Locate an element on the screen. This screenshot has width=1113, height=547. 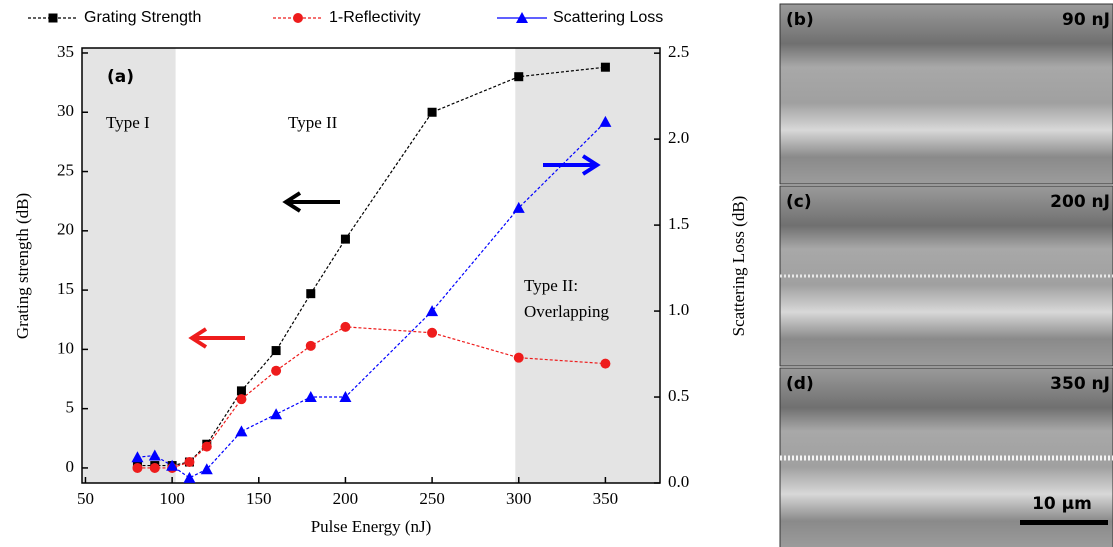
panel-energy: 350 nJ is located at coordinates (1080, 384).